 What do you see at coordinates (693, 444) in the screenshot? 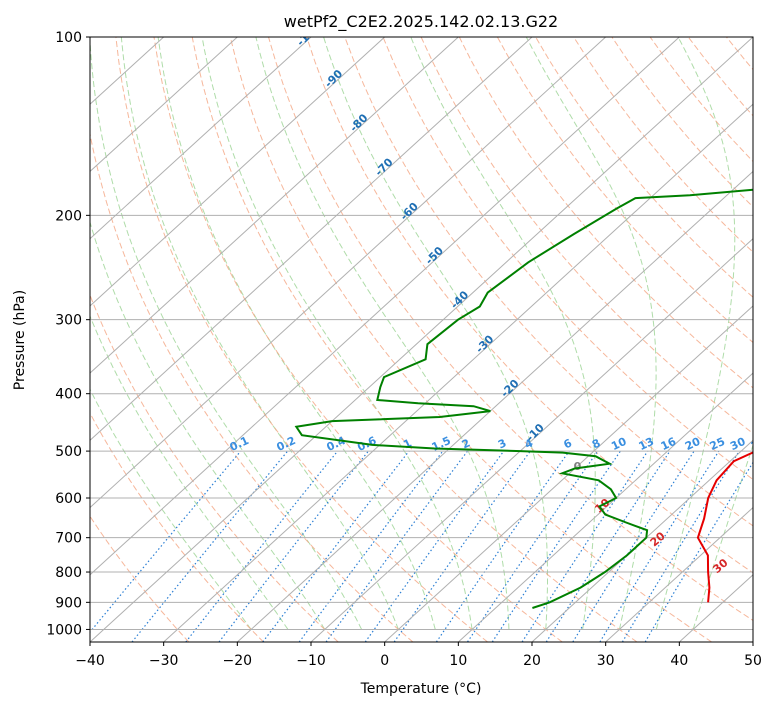
I see `mixing-ratio-label: 20` at bounding box center [693, 444].